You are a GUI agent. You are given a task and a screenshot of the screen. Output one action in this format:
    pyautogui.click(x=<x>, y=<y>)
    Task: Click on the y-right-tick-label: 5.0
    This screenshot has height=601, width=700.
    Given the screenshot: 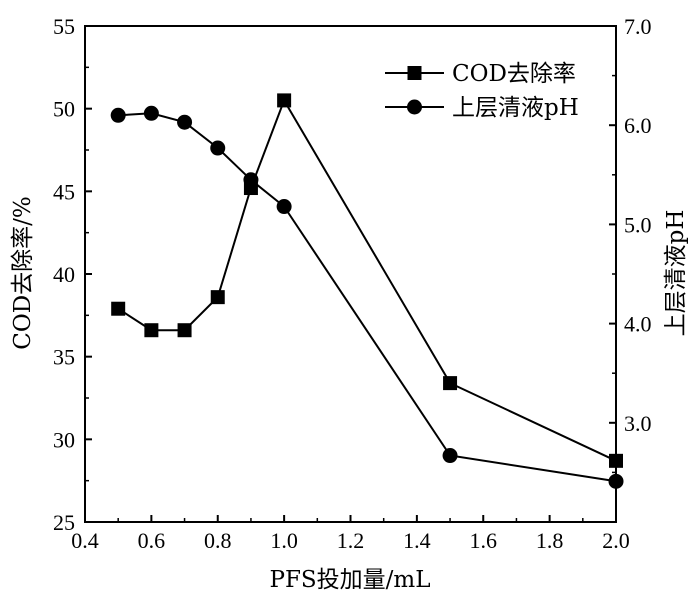 What is the action you would take?
    pyautogui.click(x=638, y=224)
    